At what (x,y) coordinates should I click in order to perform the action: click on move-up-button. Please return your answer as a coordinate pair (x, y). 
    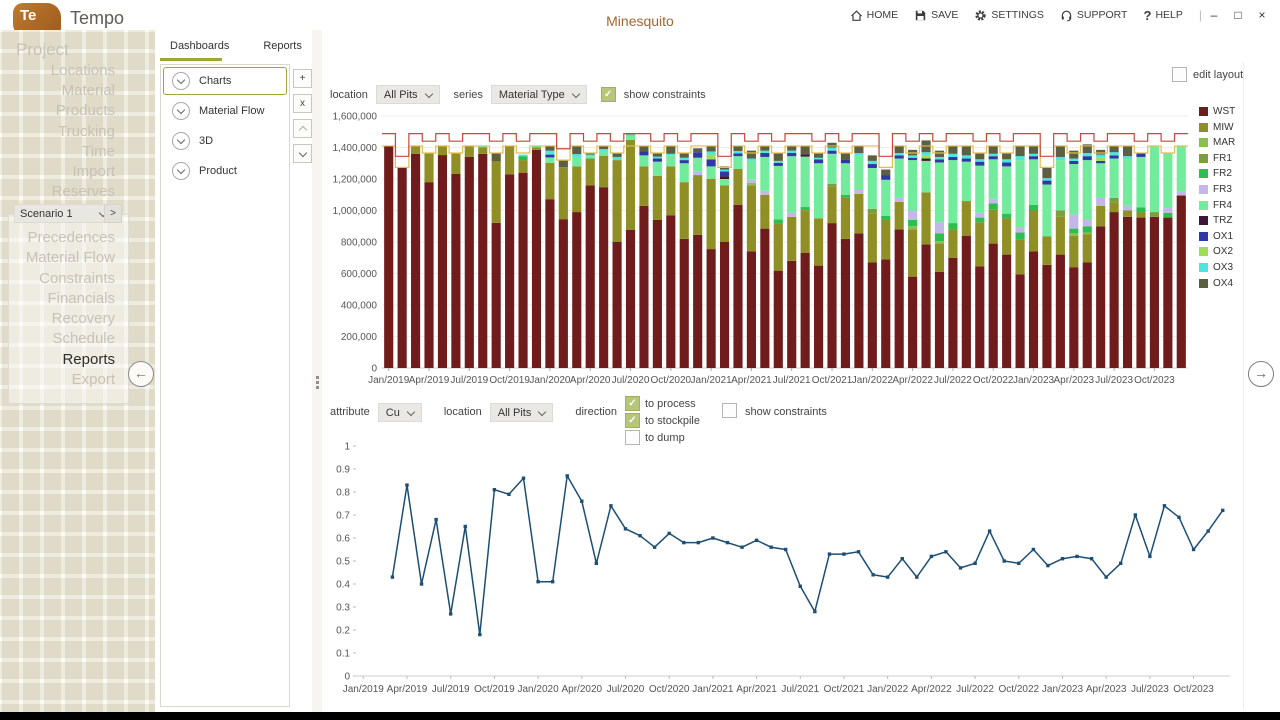
    Looking at the image, I should click on (302, 128).